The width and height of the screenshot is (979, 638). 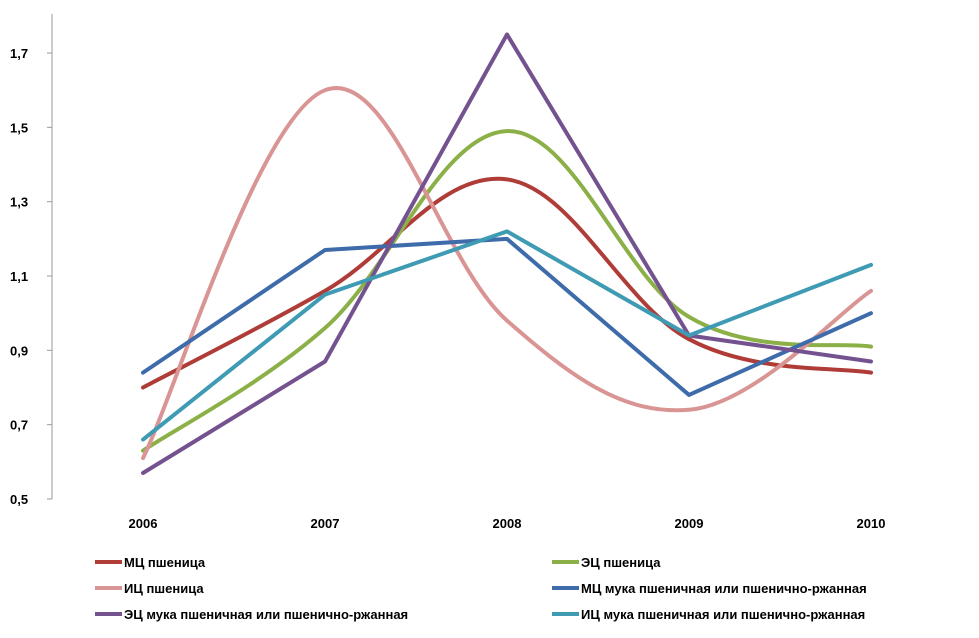 I want to click on legend-label: ЭЦ мука пшеничная или пшенично-ржанная, so click(x=266, y=614).